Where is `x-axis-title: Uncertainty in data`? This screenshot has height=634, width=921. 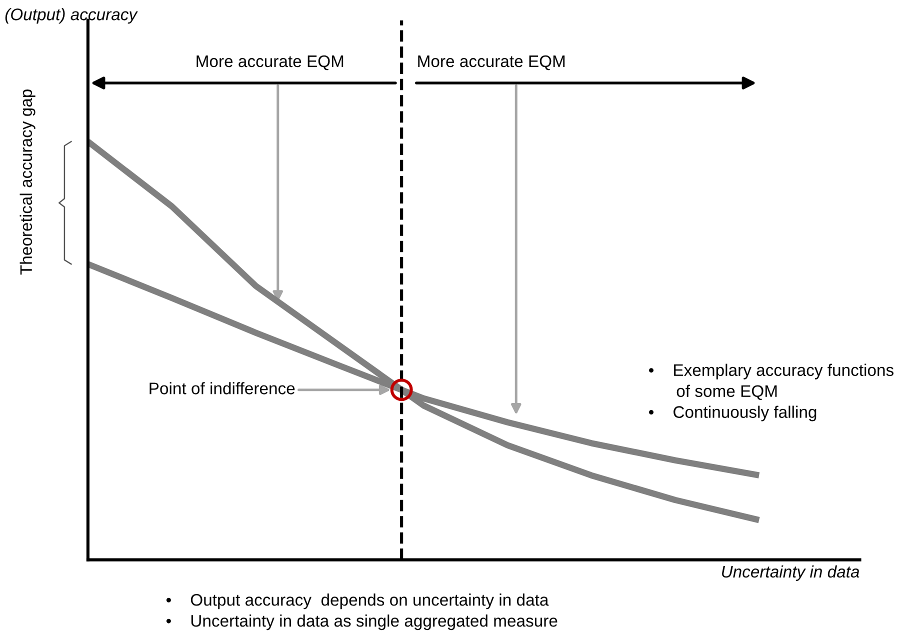 x-axis-title: Uncertainty in data is located at coordinates (791, 573).